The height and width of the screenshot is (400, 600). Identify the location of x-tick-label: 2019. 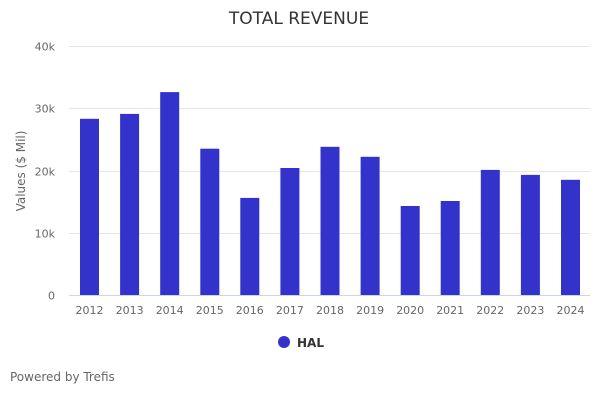
(370, 310).